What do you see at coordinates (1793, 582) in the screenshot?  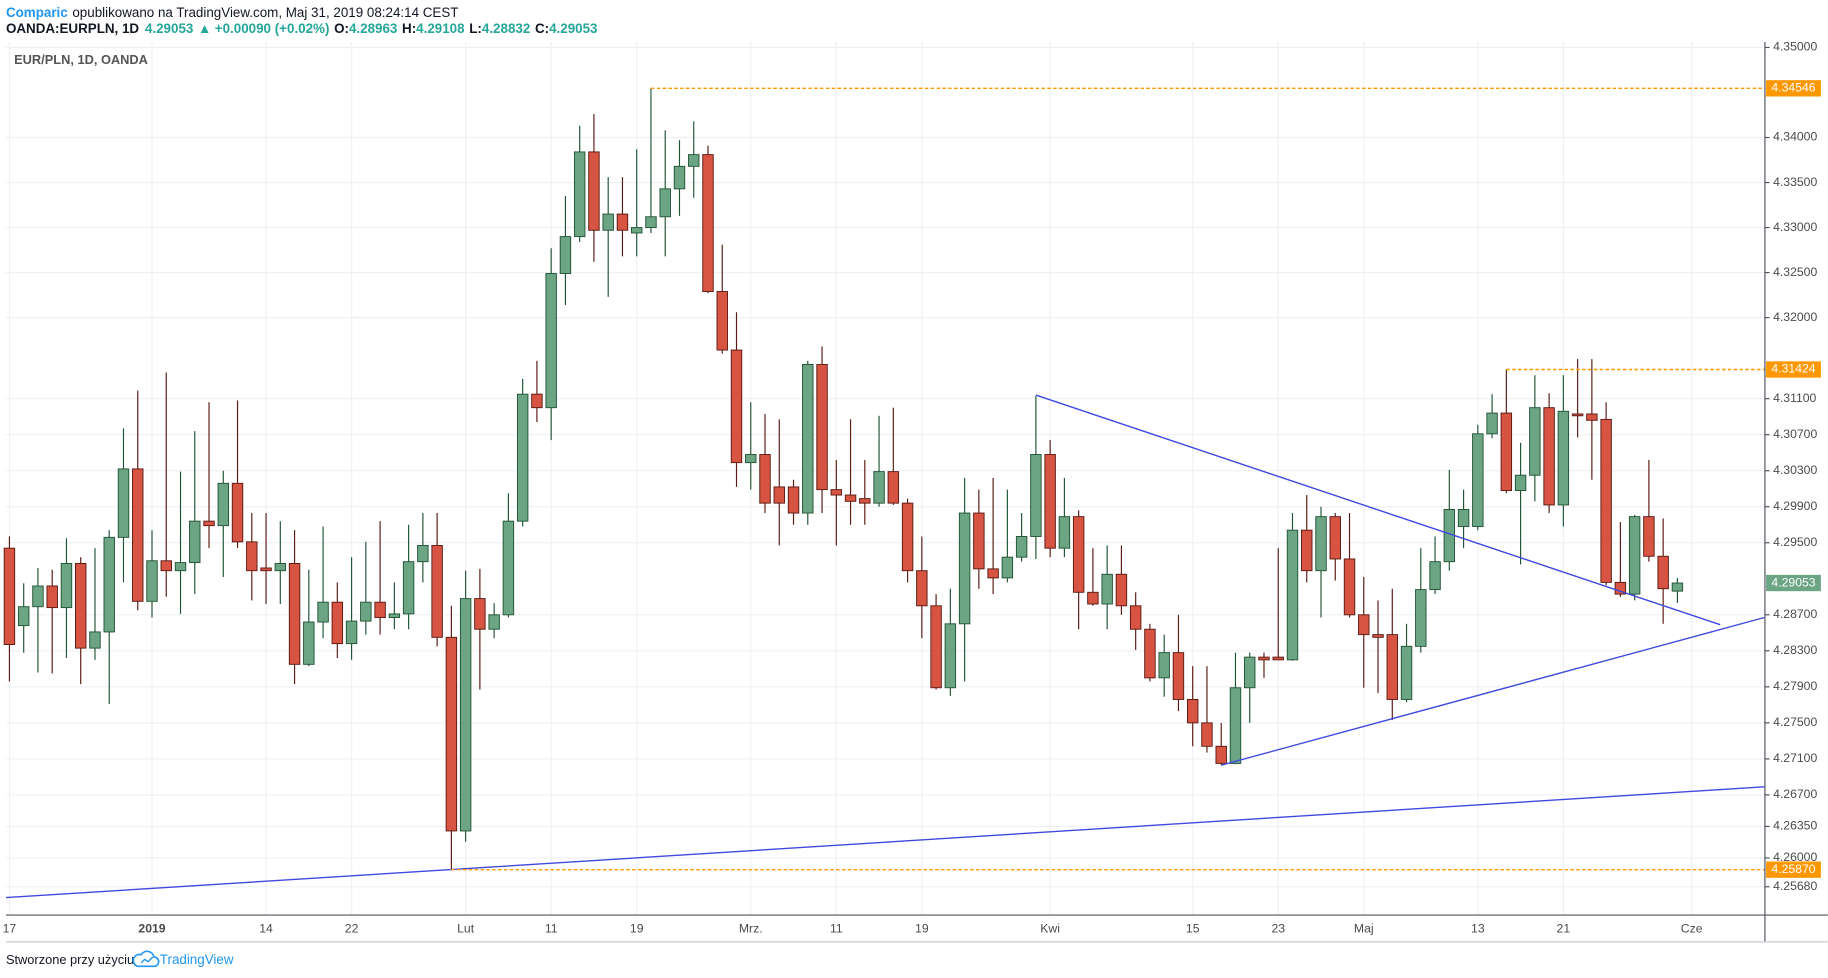 I see `last-price-label: 4.29053` at bounding box center [1793, 582].